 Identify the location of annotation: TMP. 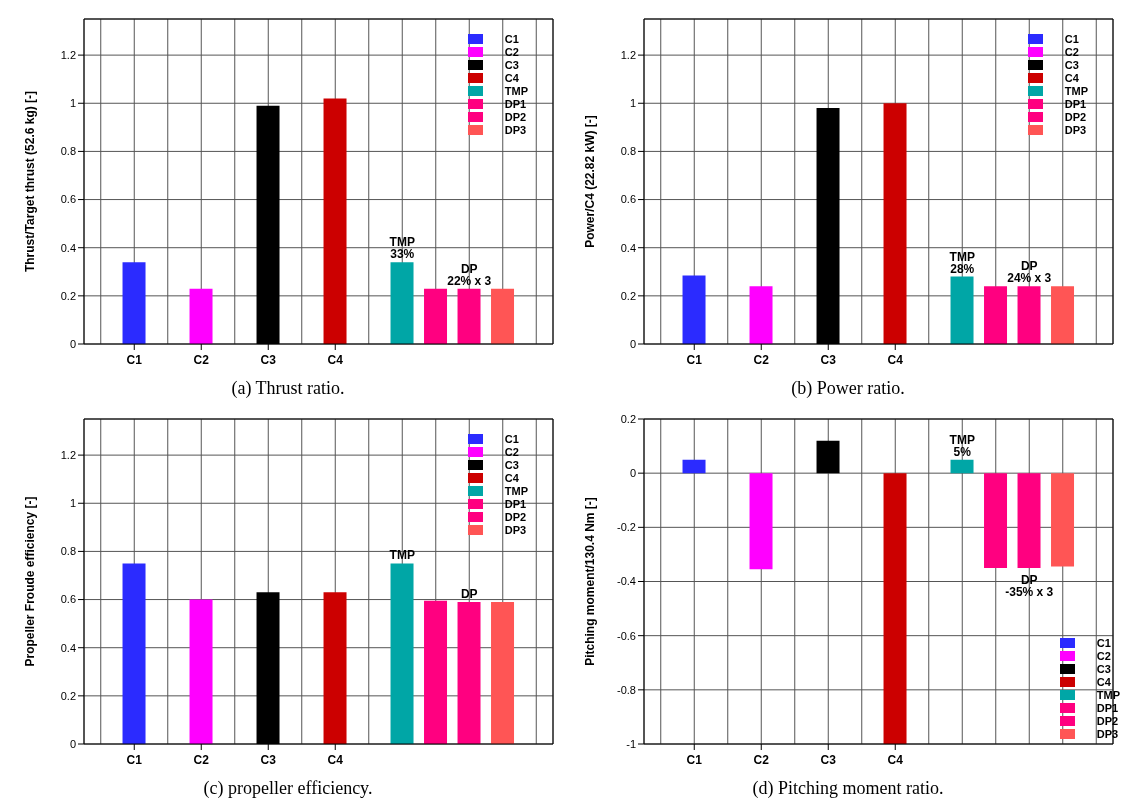
(402, 555).